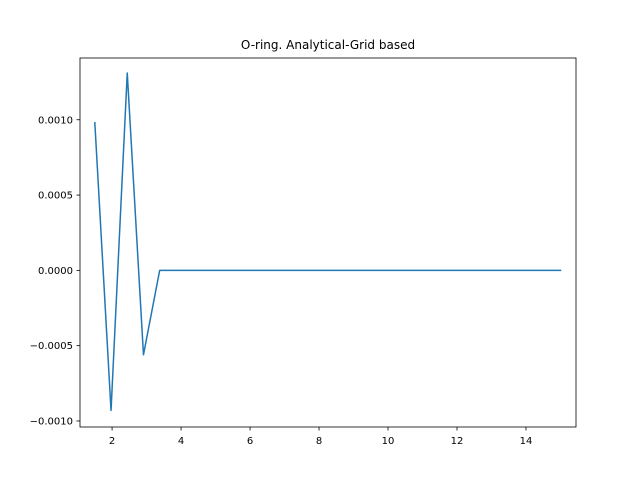 The width and height of the screenshot is (640, 480). I want to click on x-tick-label: 12, so click(457, 441).